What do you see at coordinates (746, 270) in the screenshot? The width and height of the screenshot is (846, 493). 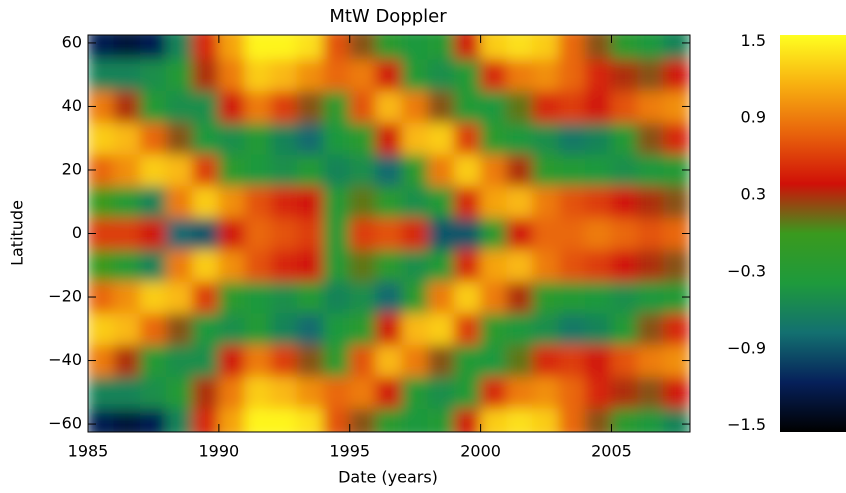 I see `colorbar-tick-label: −0.3` at bounding box center [746, 270].